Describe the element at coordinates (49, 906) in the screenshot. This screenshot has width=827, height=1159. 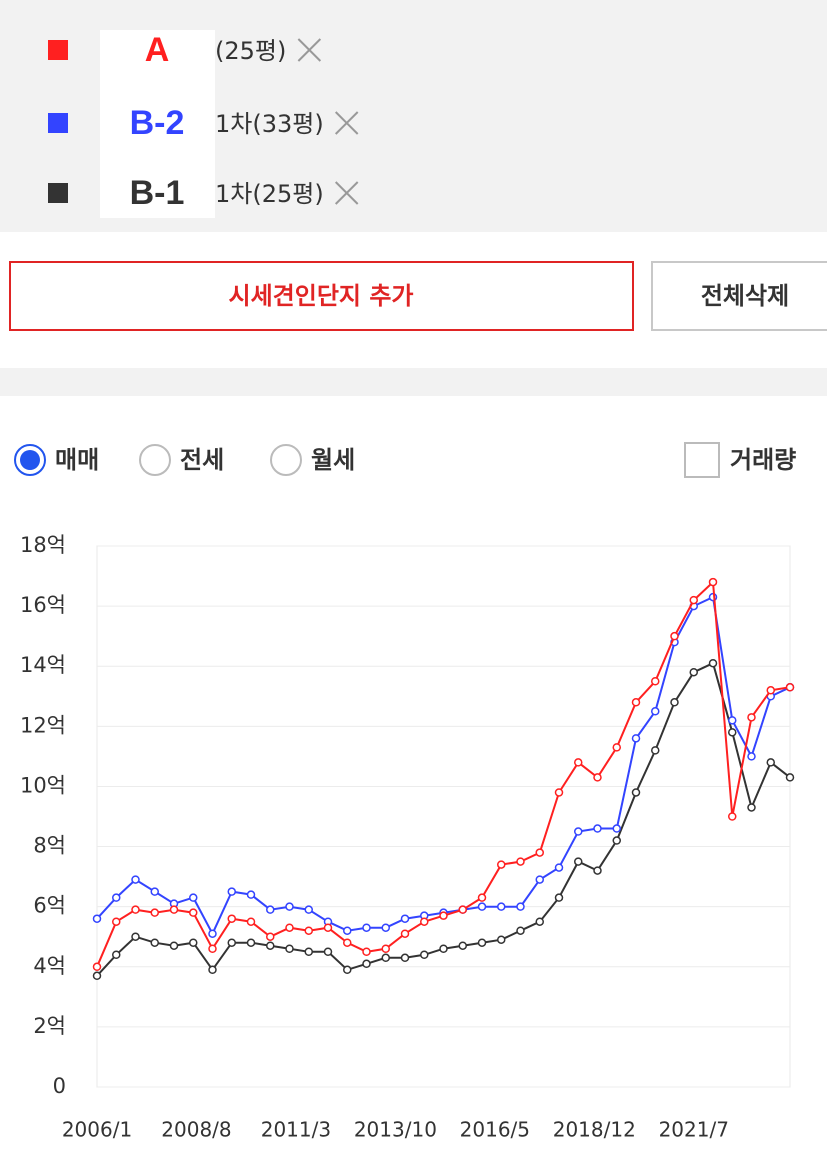
I see `y-tick-label: 6억` at that location.